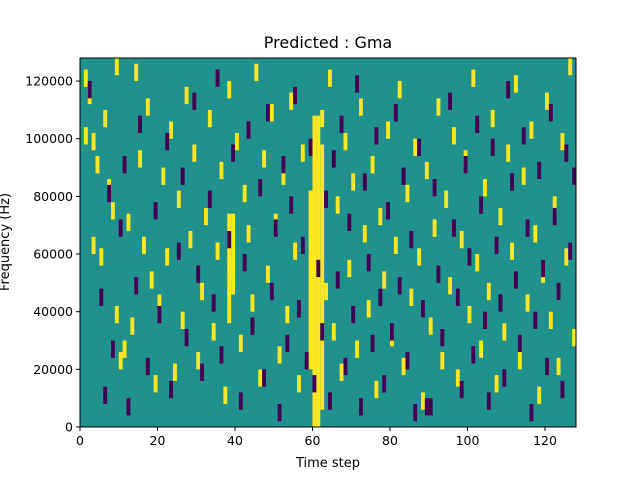  What do you see at coordinates (53, 369) in the screenshot?
I see `y-tick-label: 20000` at bounding box center [53, 369].